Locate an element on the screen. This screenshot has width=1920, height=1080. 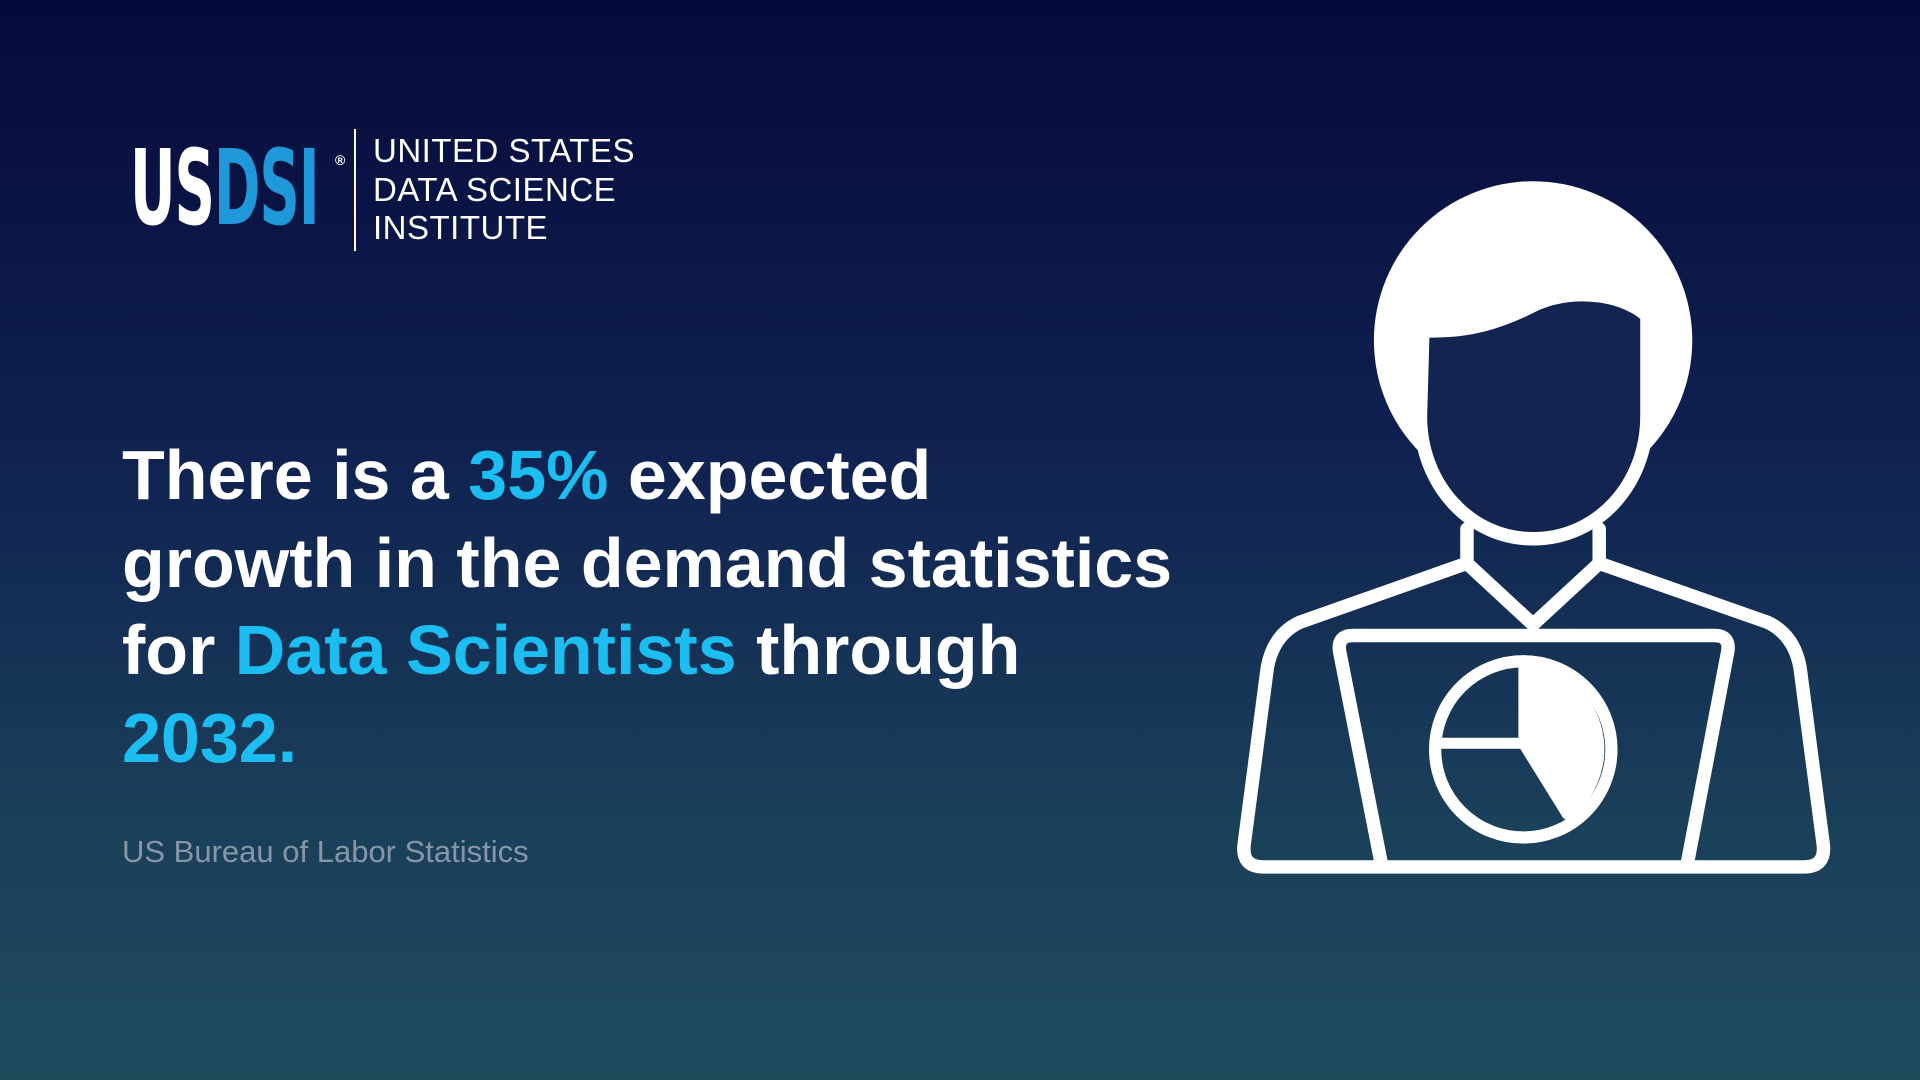
headline-text: through is located at coordinates (878, 650).